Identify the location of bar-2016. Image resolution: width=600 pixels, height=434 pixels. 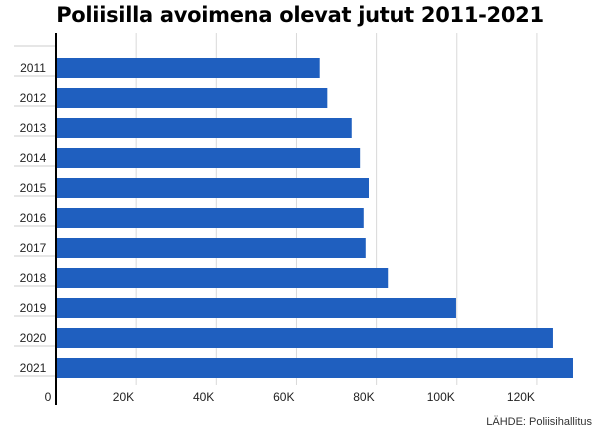
(210, 218).